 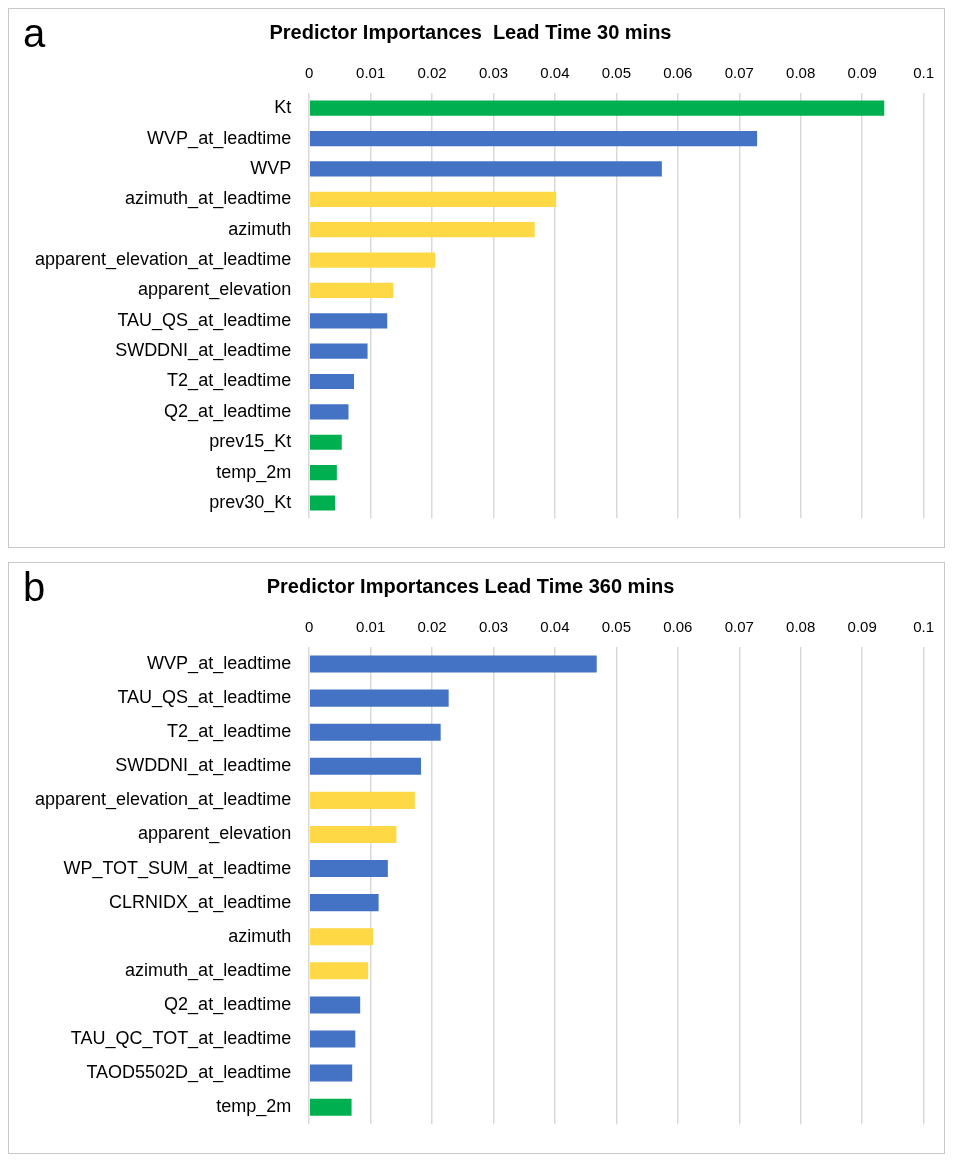 What do you see at coordinates (34, 587) in the screenshot?
I see `text: b` at bounding box center [34, 587].